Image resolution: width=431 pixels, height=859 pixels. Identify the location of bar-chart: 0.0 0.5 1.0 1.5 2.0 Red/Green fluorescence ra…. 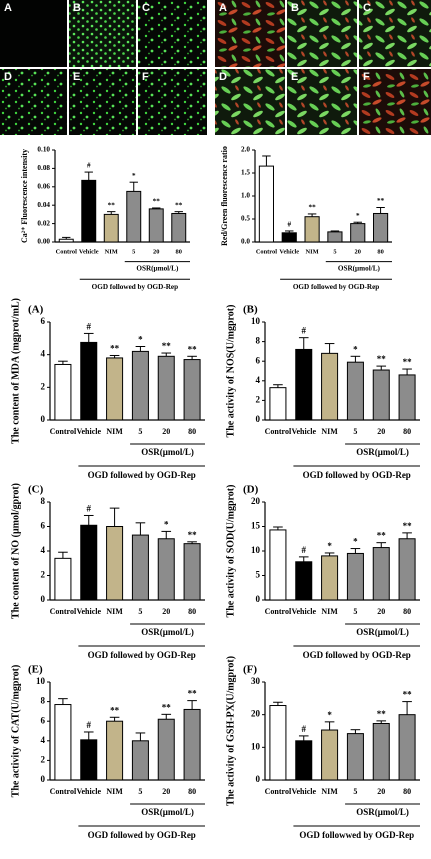
(306, 218).